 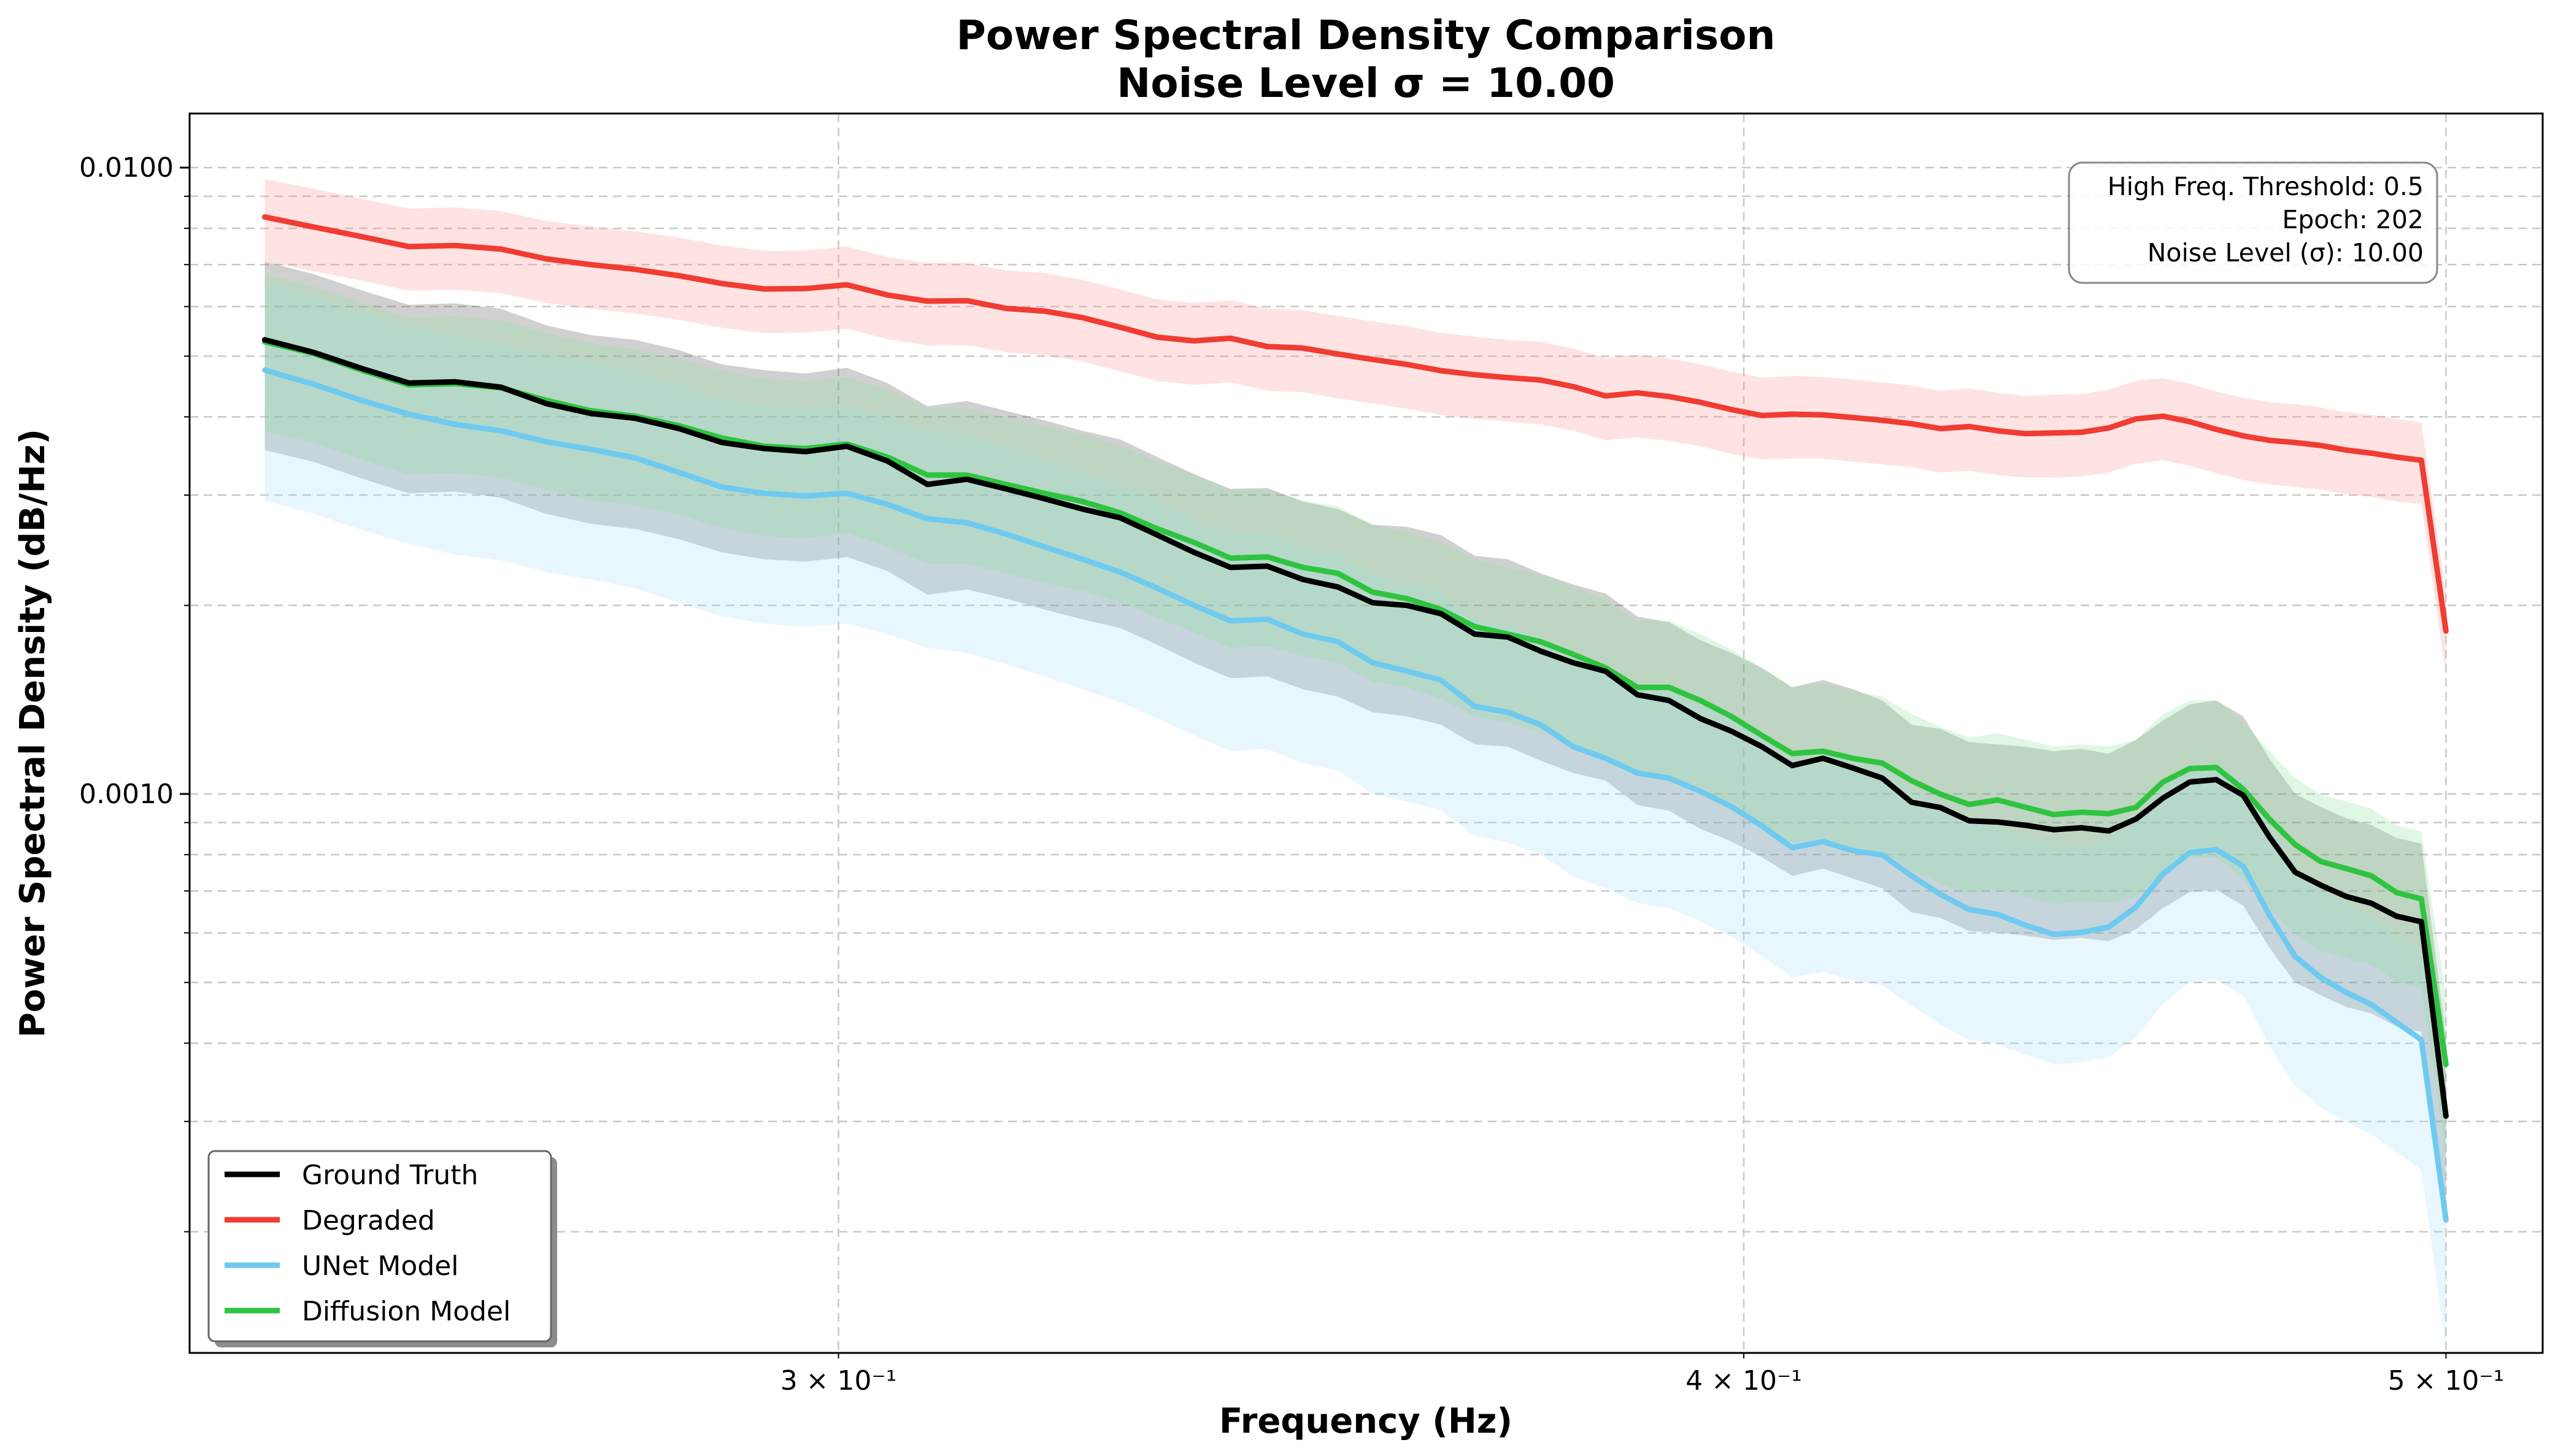 I want to click on annotation-frame, so click(x=2253, y=222).